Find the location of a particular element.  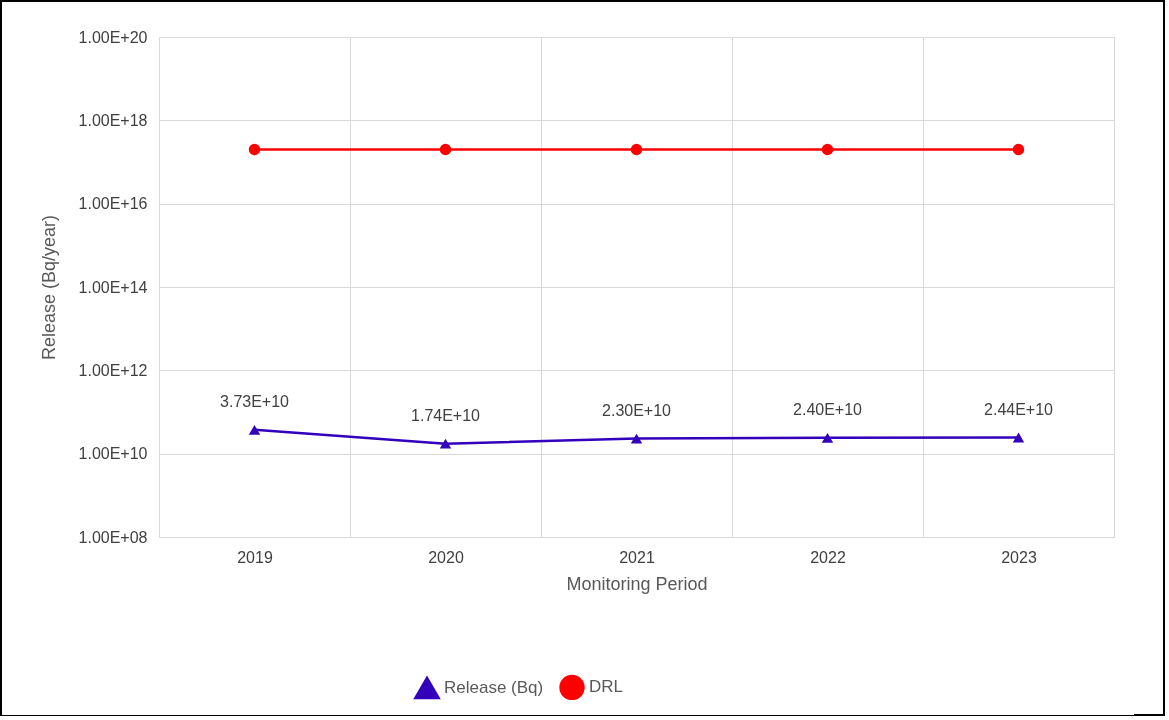

data-label: 3.73E+10 is located at coordinates (255, 401).